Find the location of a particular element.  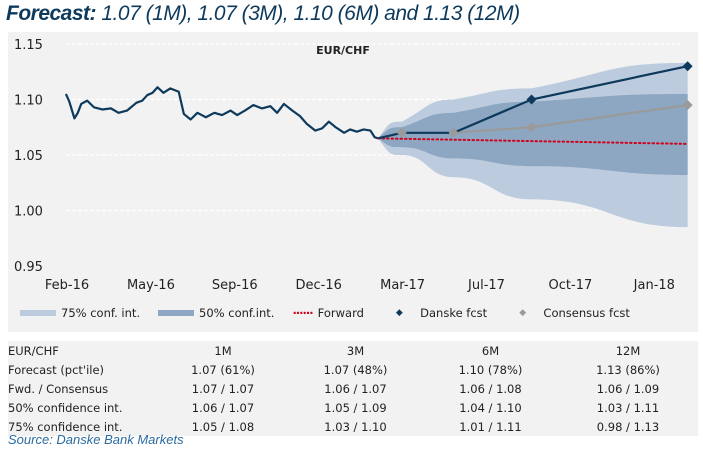

table-cell: 3M is located at coordinates (355, 350).